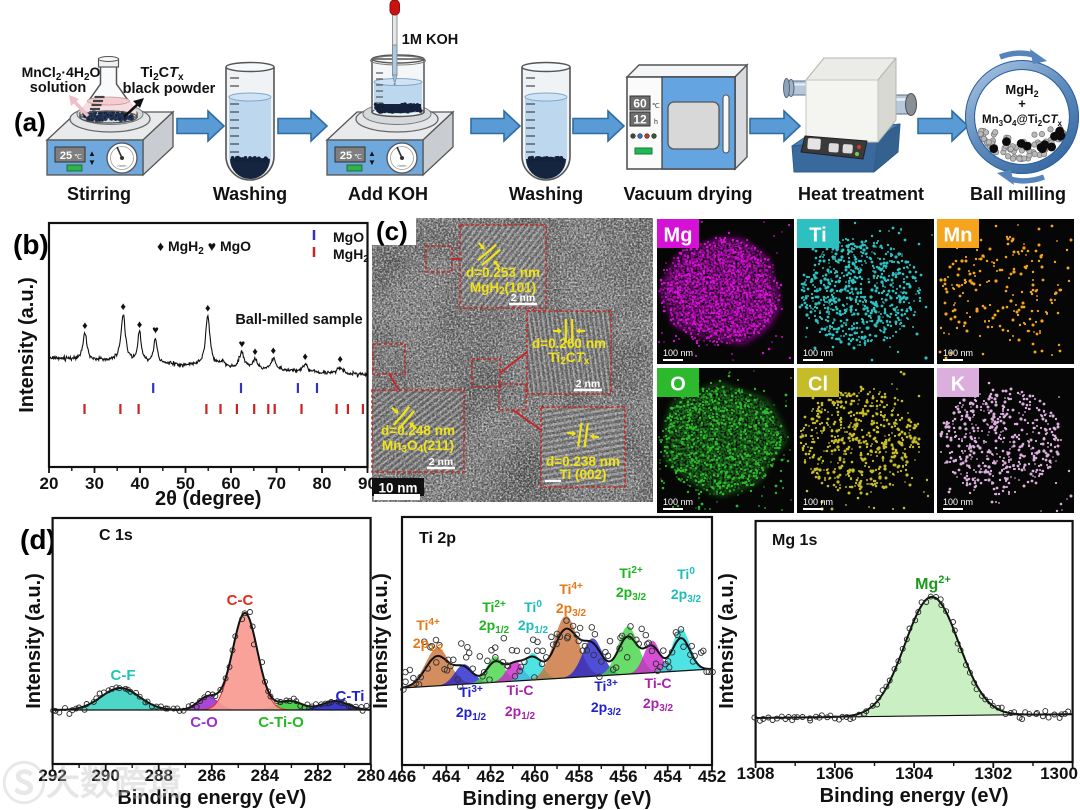  Describe the element at coordinates (140, 483) in the screenshot. I see `svg-text: 40` at that location.